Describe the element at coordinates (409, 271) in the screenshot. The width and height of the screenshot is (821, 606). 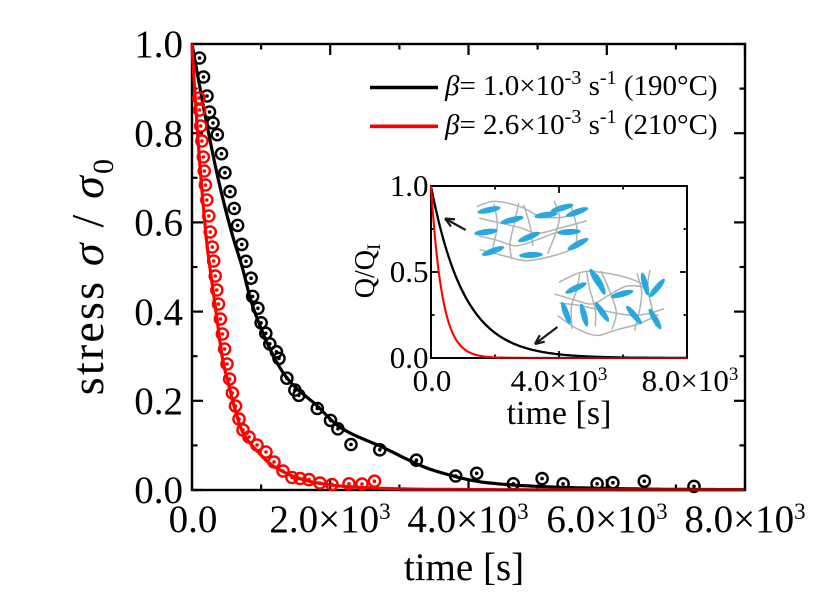
I see `svg-text: 0.5` at that location.